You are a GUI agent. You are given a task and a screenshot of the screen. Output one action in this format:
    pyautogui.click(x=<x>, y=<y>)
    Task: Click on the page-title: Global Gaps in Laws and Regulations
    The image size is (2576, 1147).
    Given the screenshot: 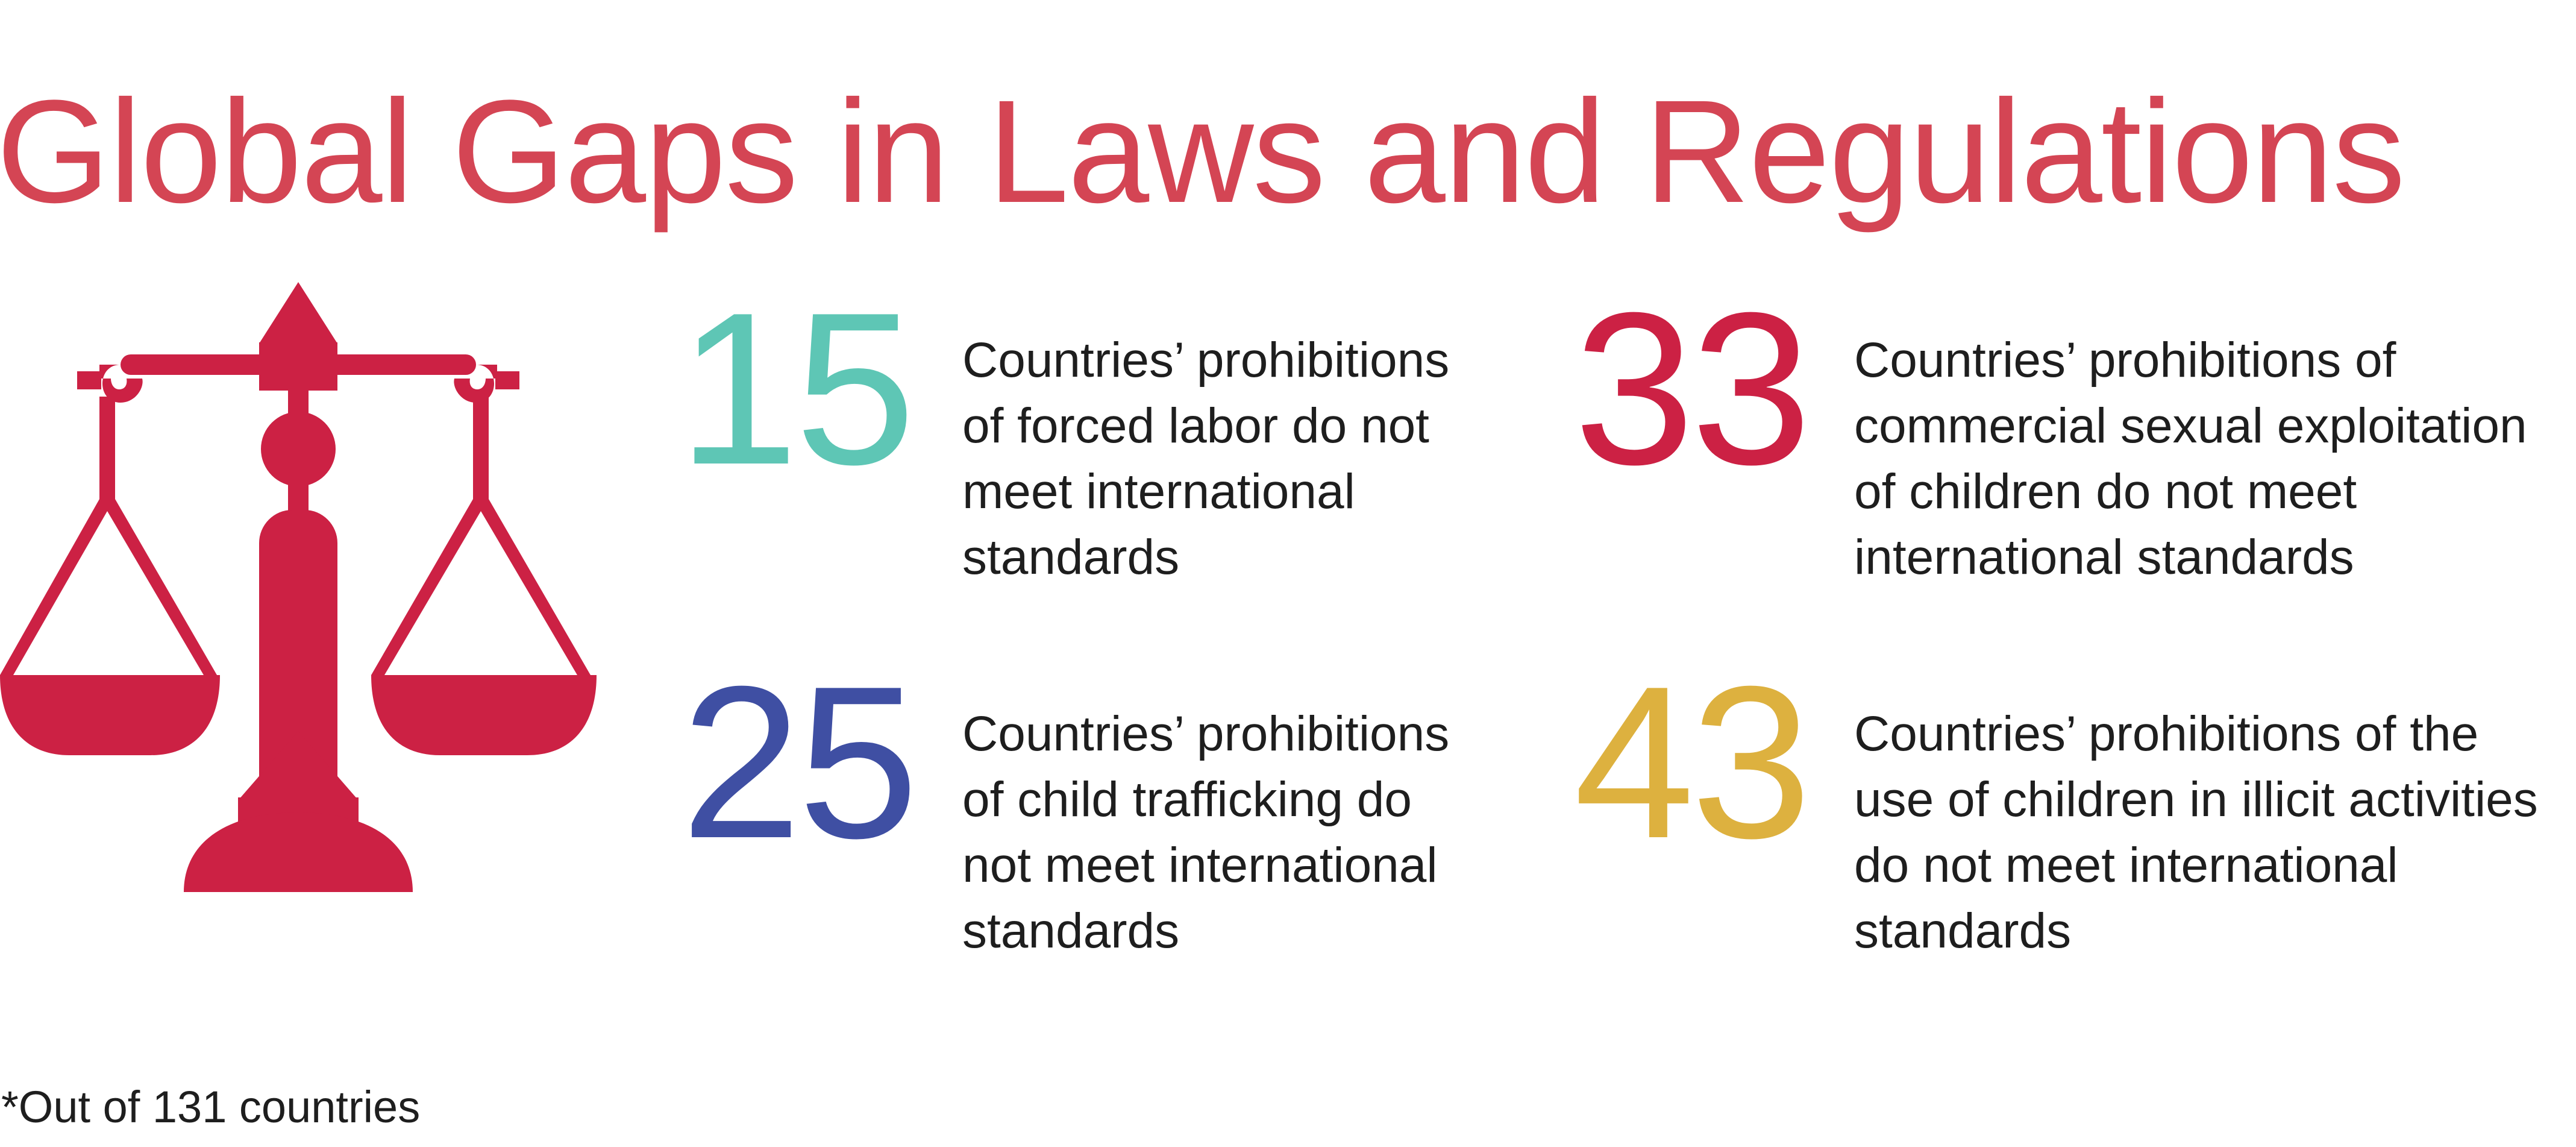 What is the action you would take?
    pyautogui.click(x=1202, y=151)
    